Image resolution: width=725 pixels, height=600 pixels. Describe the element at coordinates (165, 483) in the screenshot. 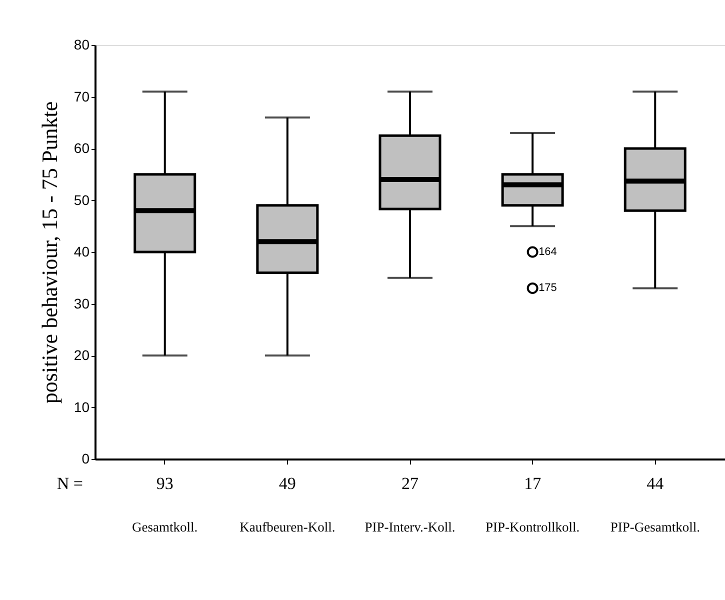

I see `annotation: 93` at that location.